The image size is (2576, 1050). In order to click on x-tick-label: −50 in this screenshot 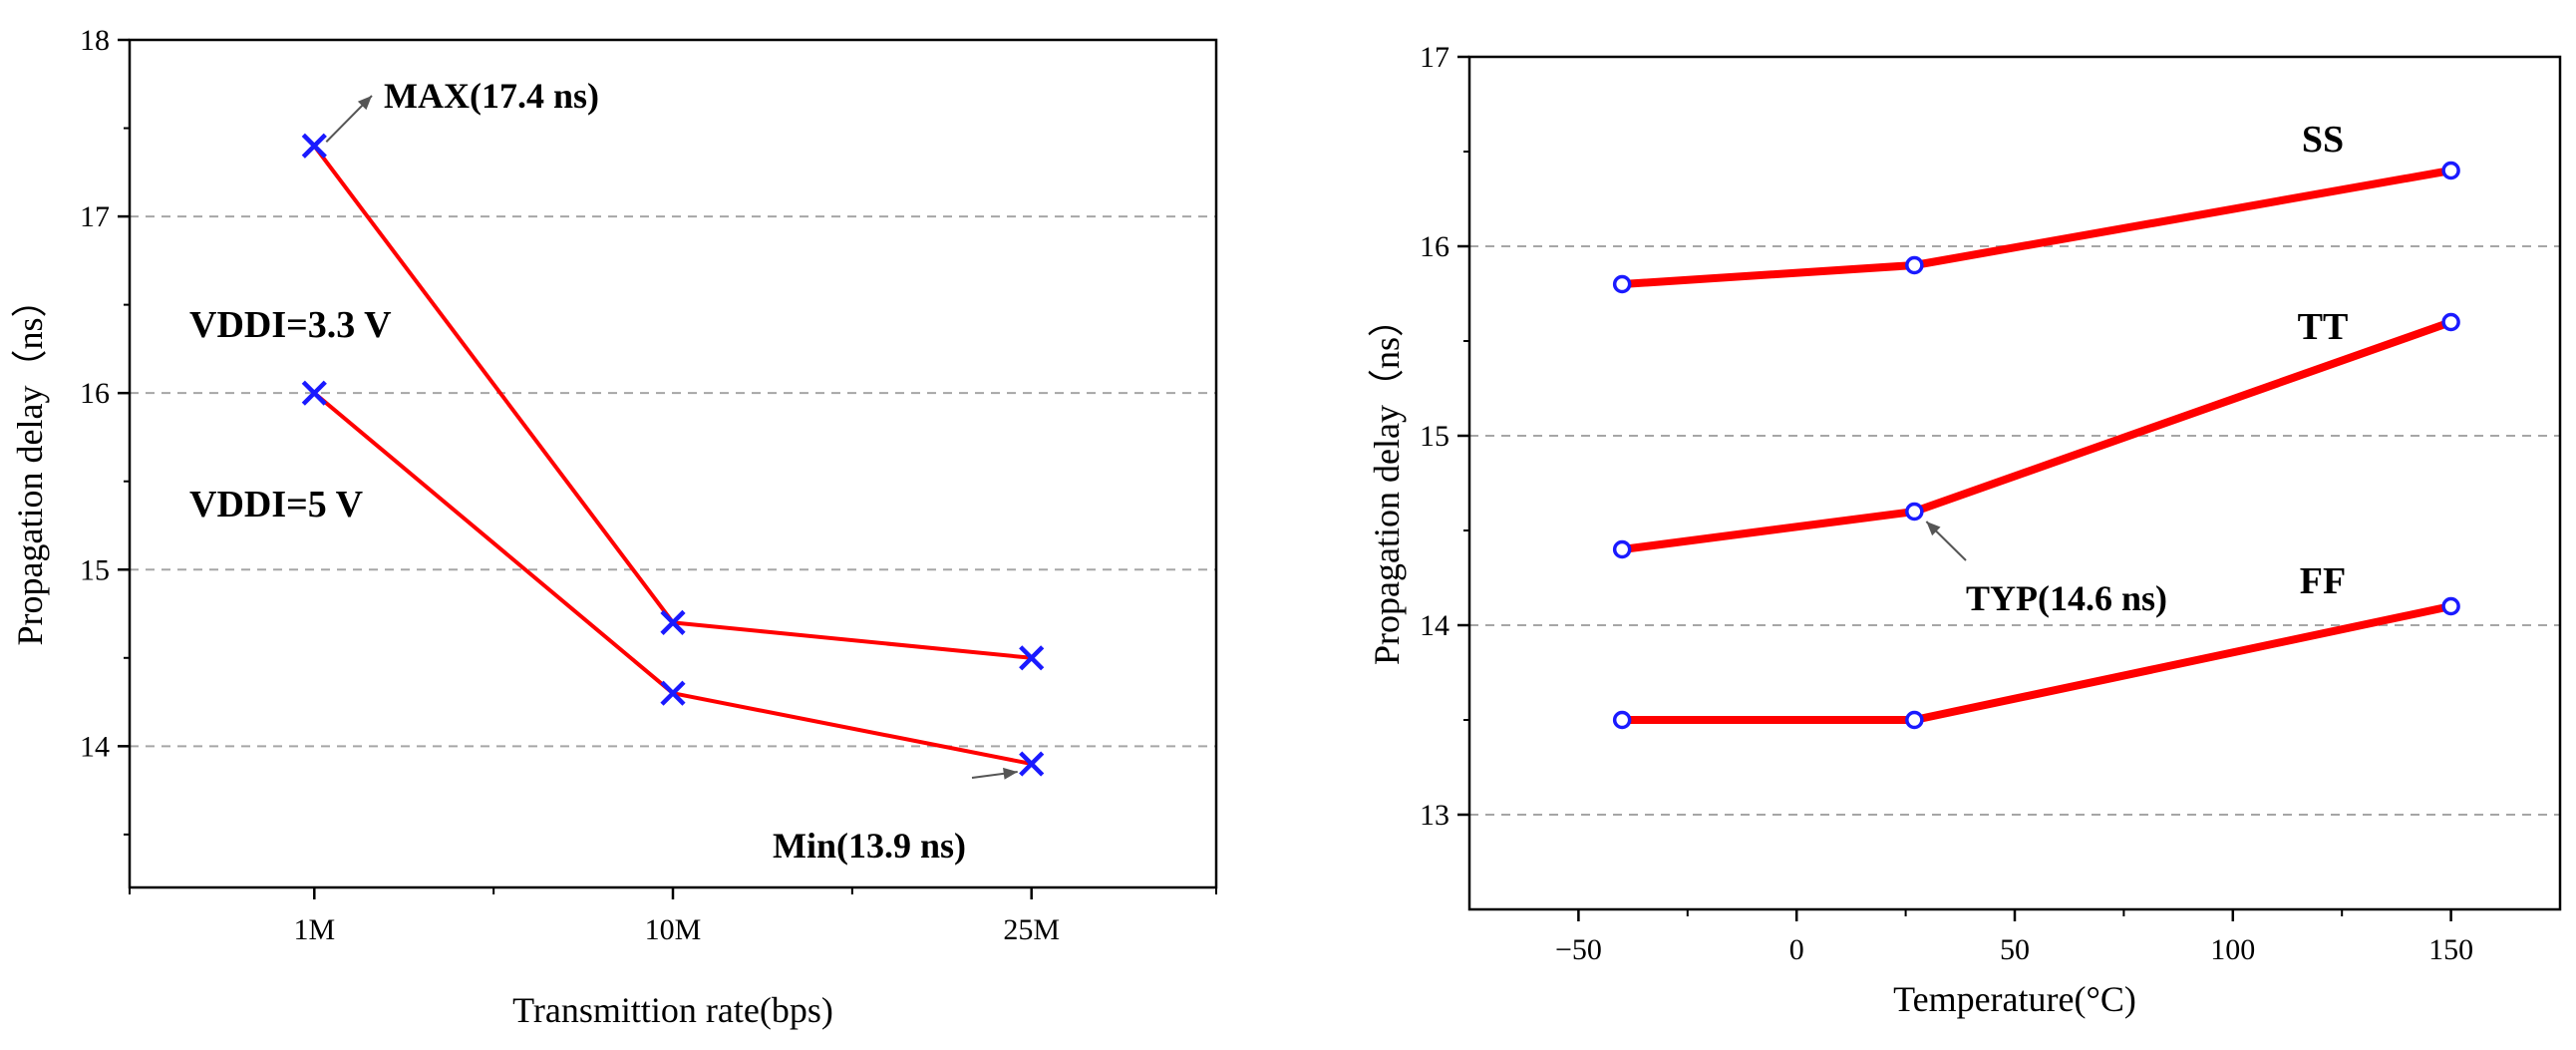, I will do `click(1578, 950)`.